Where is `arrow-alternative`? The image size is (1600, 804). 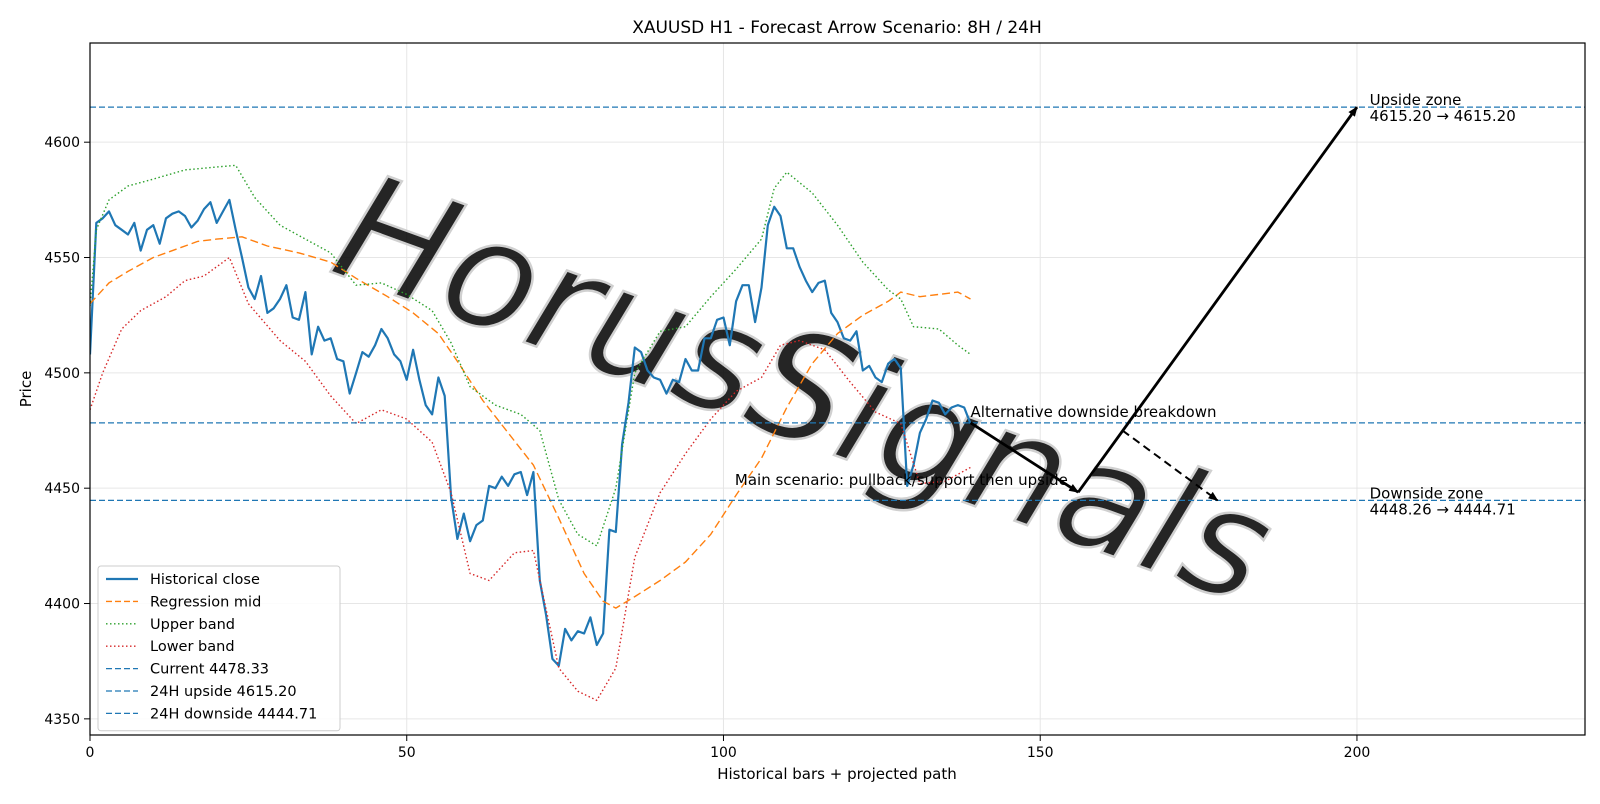
arrow-alternative is located at coordinates (1170, 465).